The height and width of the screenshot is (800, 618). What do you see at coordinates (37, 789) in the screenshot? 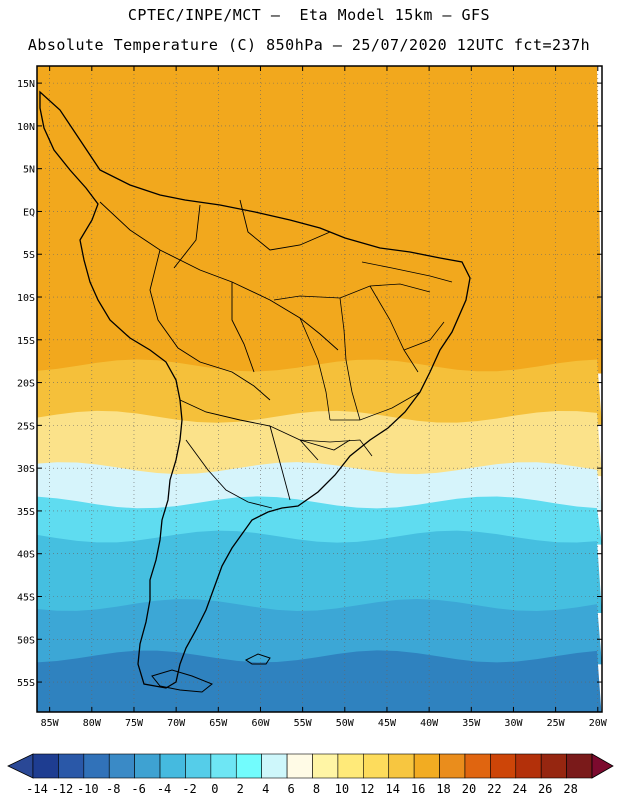
I see `colorbar-label: -14` at bounding box center [37, 789].